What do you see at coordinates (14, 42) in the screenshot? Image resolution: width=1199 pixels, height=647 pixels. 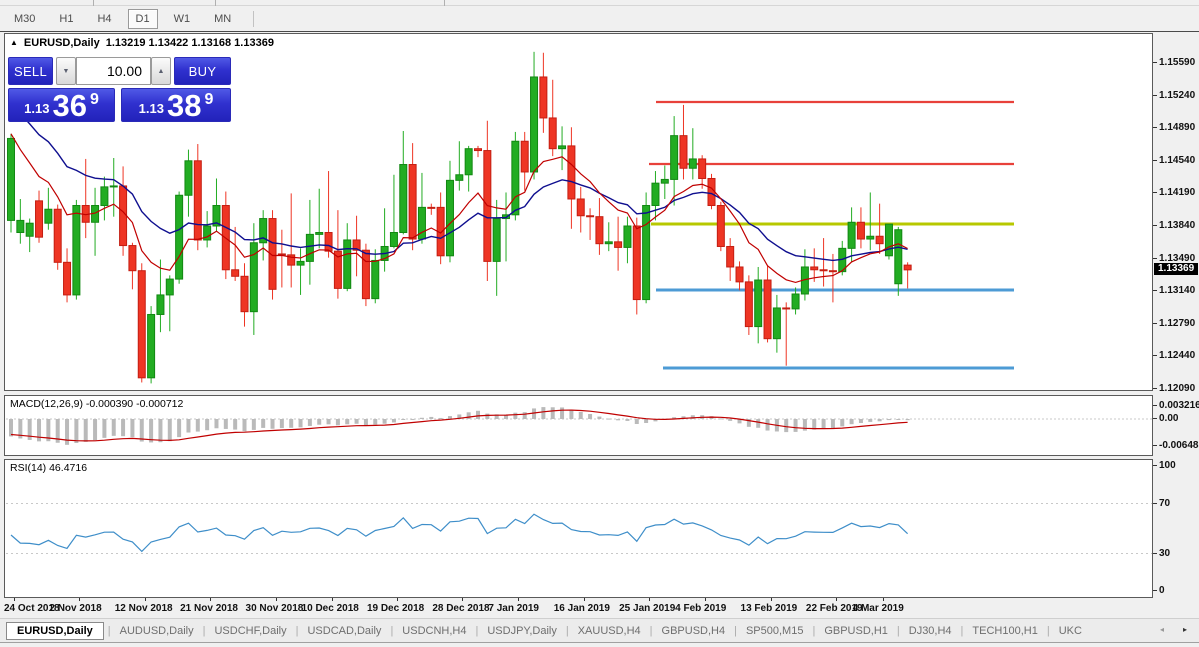 I see `collapse-icon: ▲` at bounding box center [14, 42].